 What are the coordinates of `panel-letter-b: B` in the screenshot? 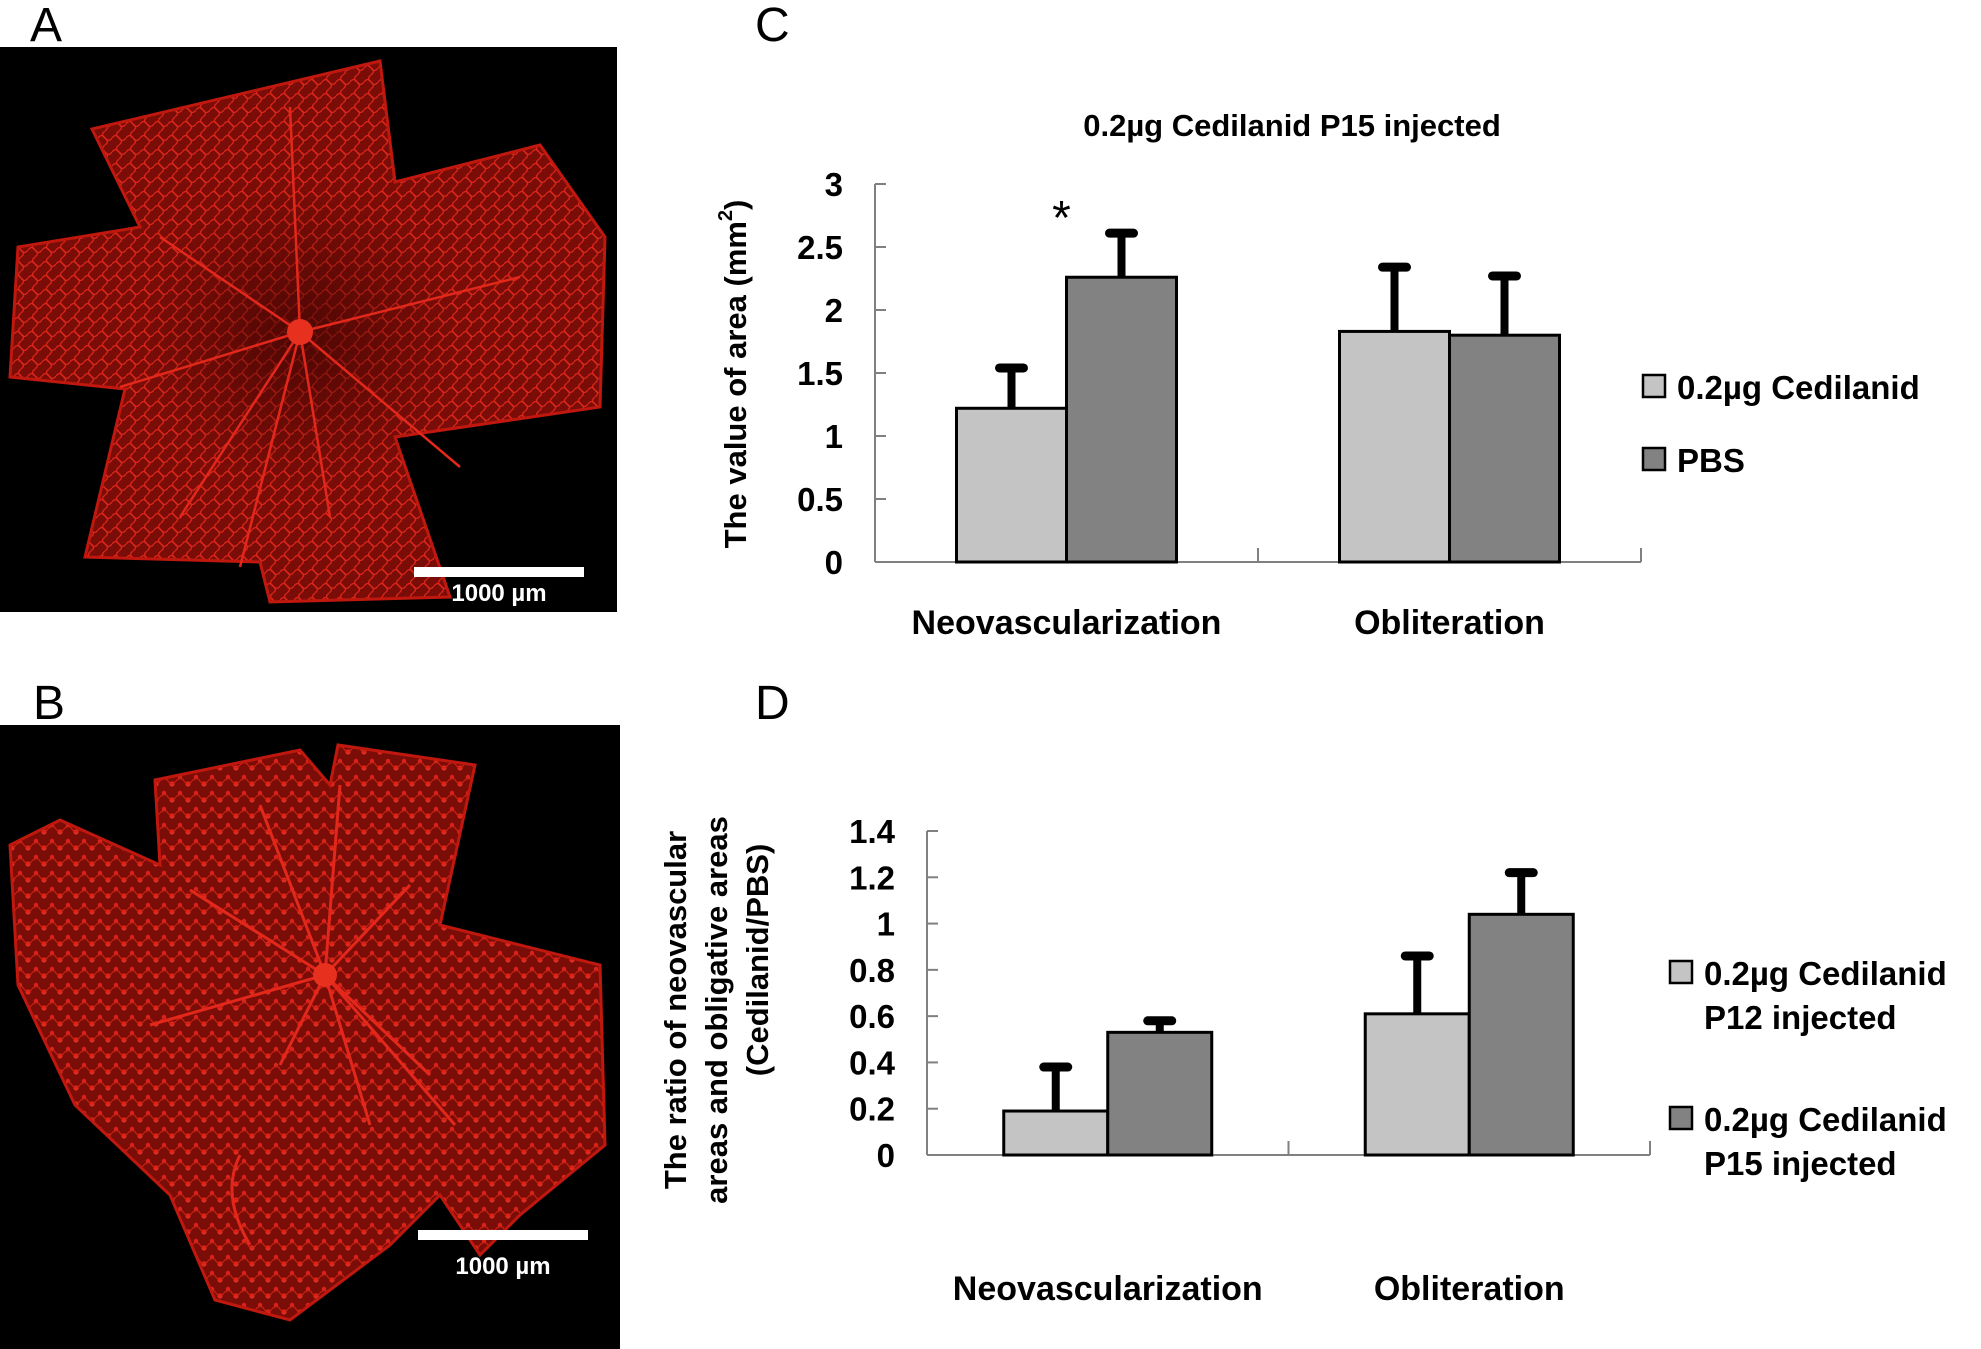 It's located at (49, 703).